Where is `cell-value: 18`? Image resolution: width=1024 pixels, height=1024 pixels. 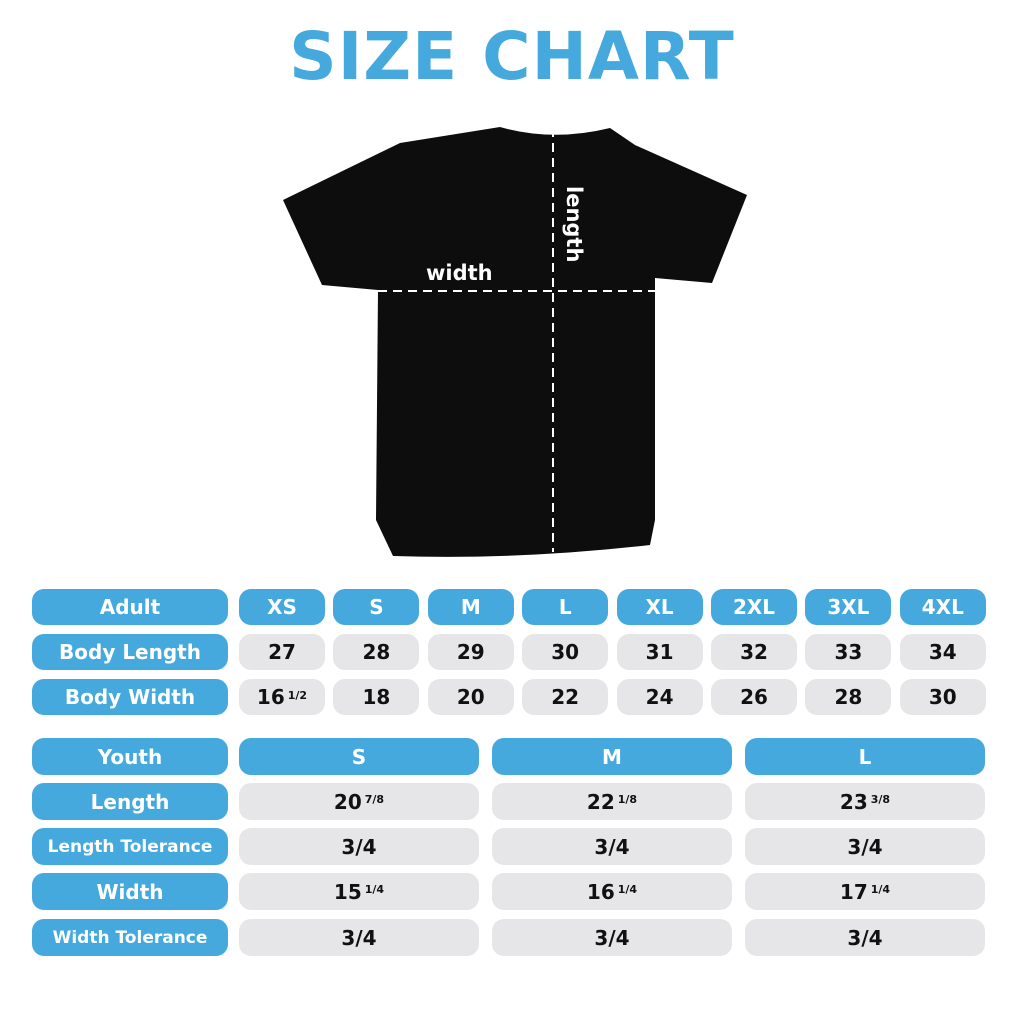
cell-value: 18 is located at coordinates (376, 697).